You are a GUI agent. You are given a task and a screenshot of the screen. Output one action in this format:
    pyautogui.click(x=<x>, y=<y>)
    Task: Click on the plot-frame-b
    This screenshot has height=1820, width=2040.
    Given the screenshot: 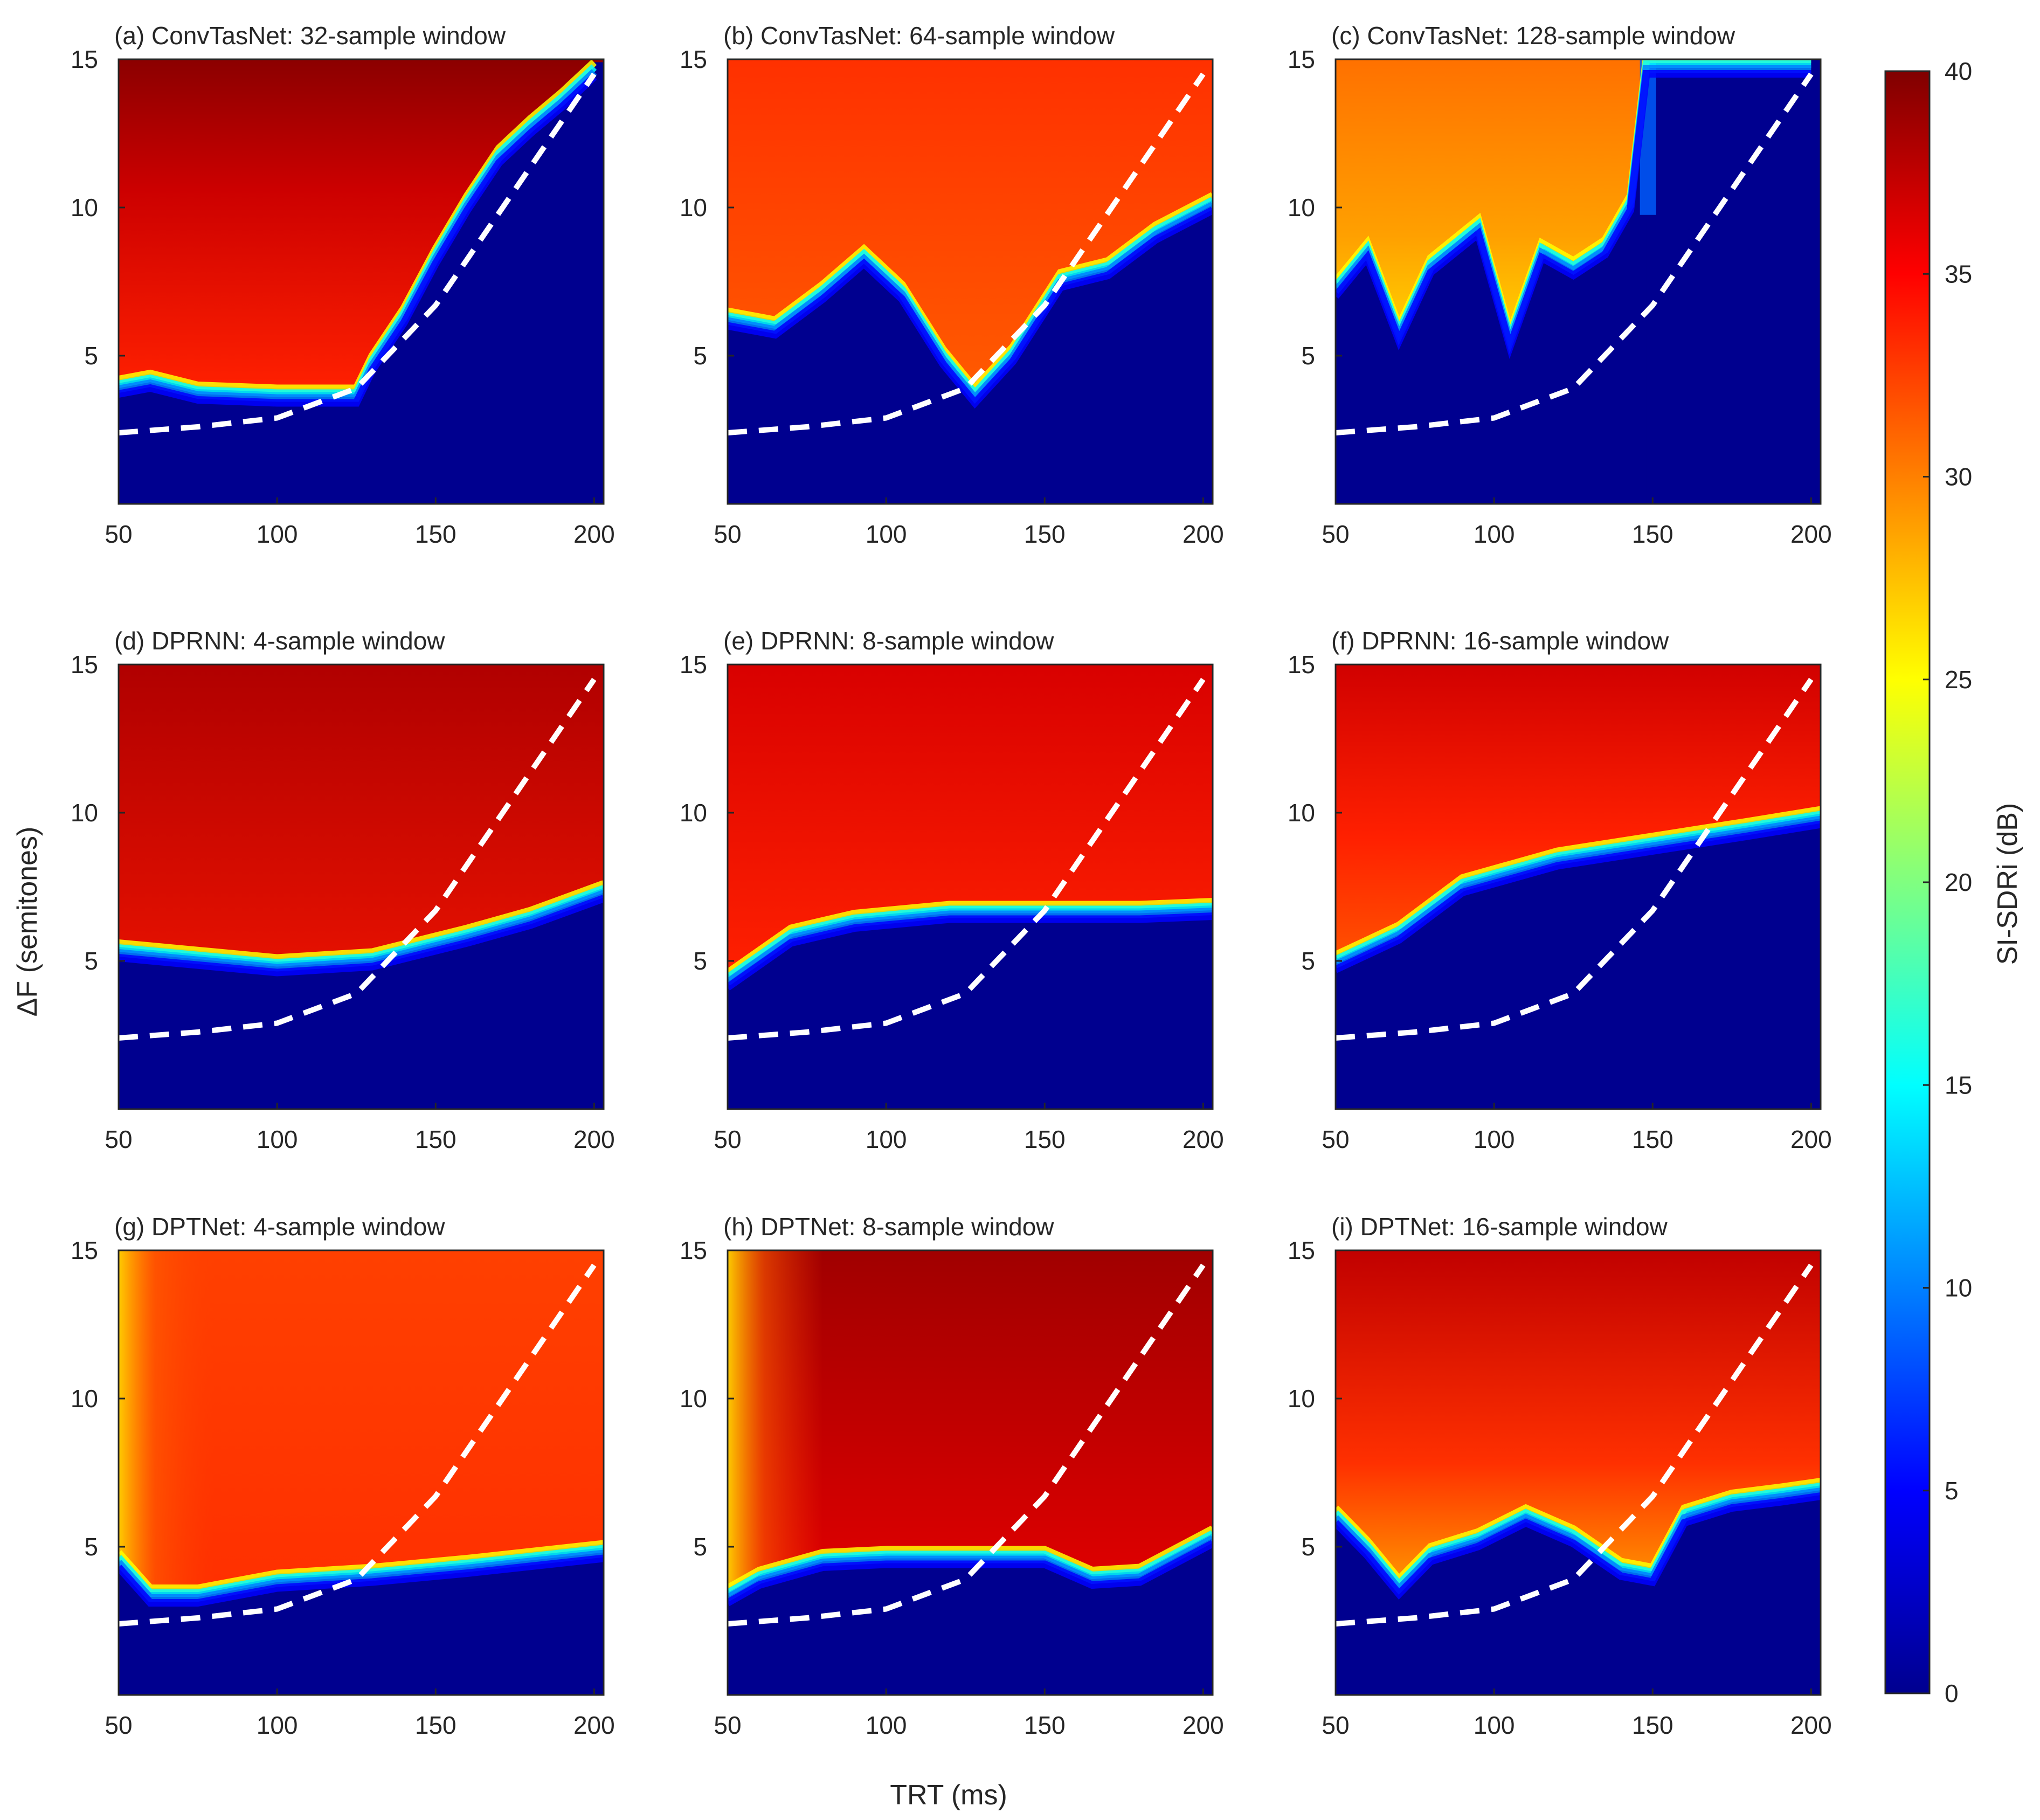 What is the action you would take?
    pyautogui.click(x=970, y=281)
    